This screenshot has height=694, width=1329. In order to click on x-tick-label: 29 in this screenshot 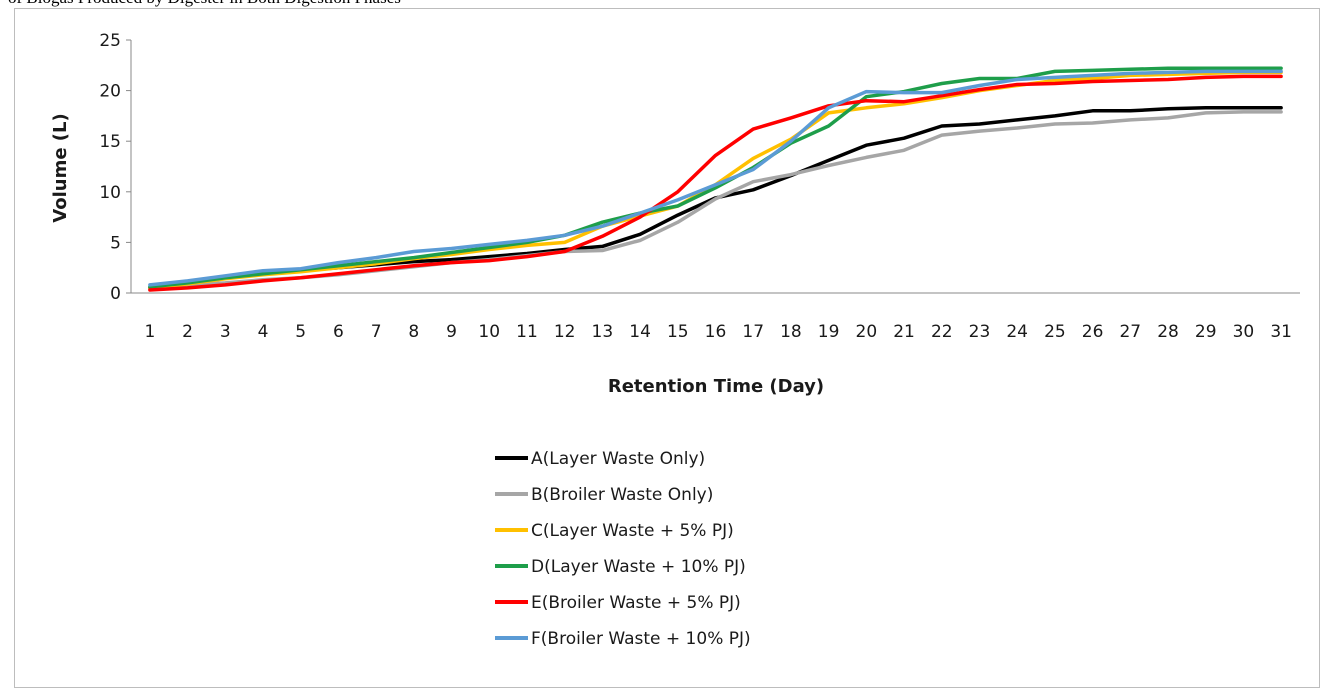, I will do `click(1206, 332)`.